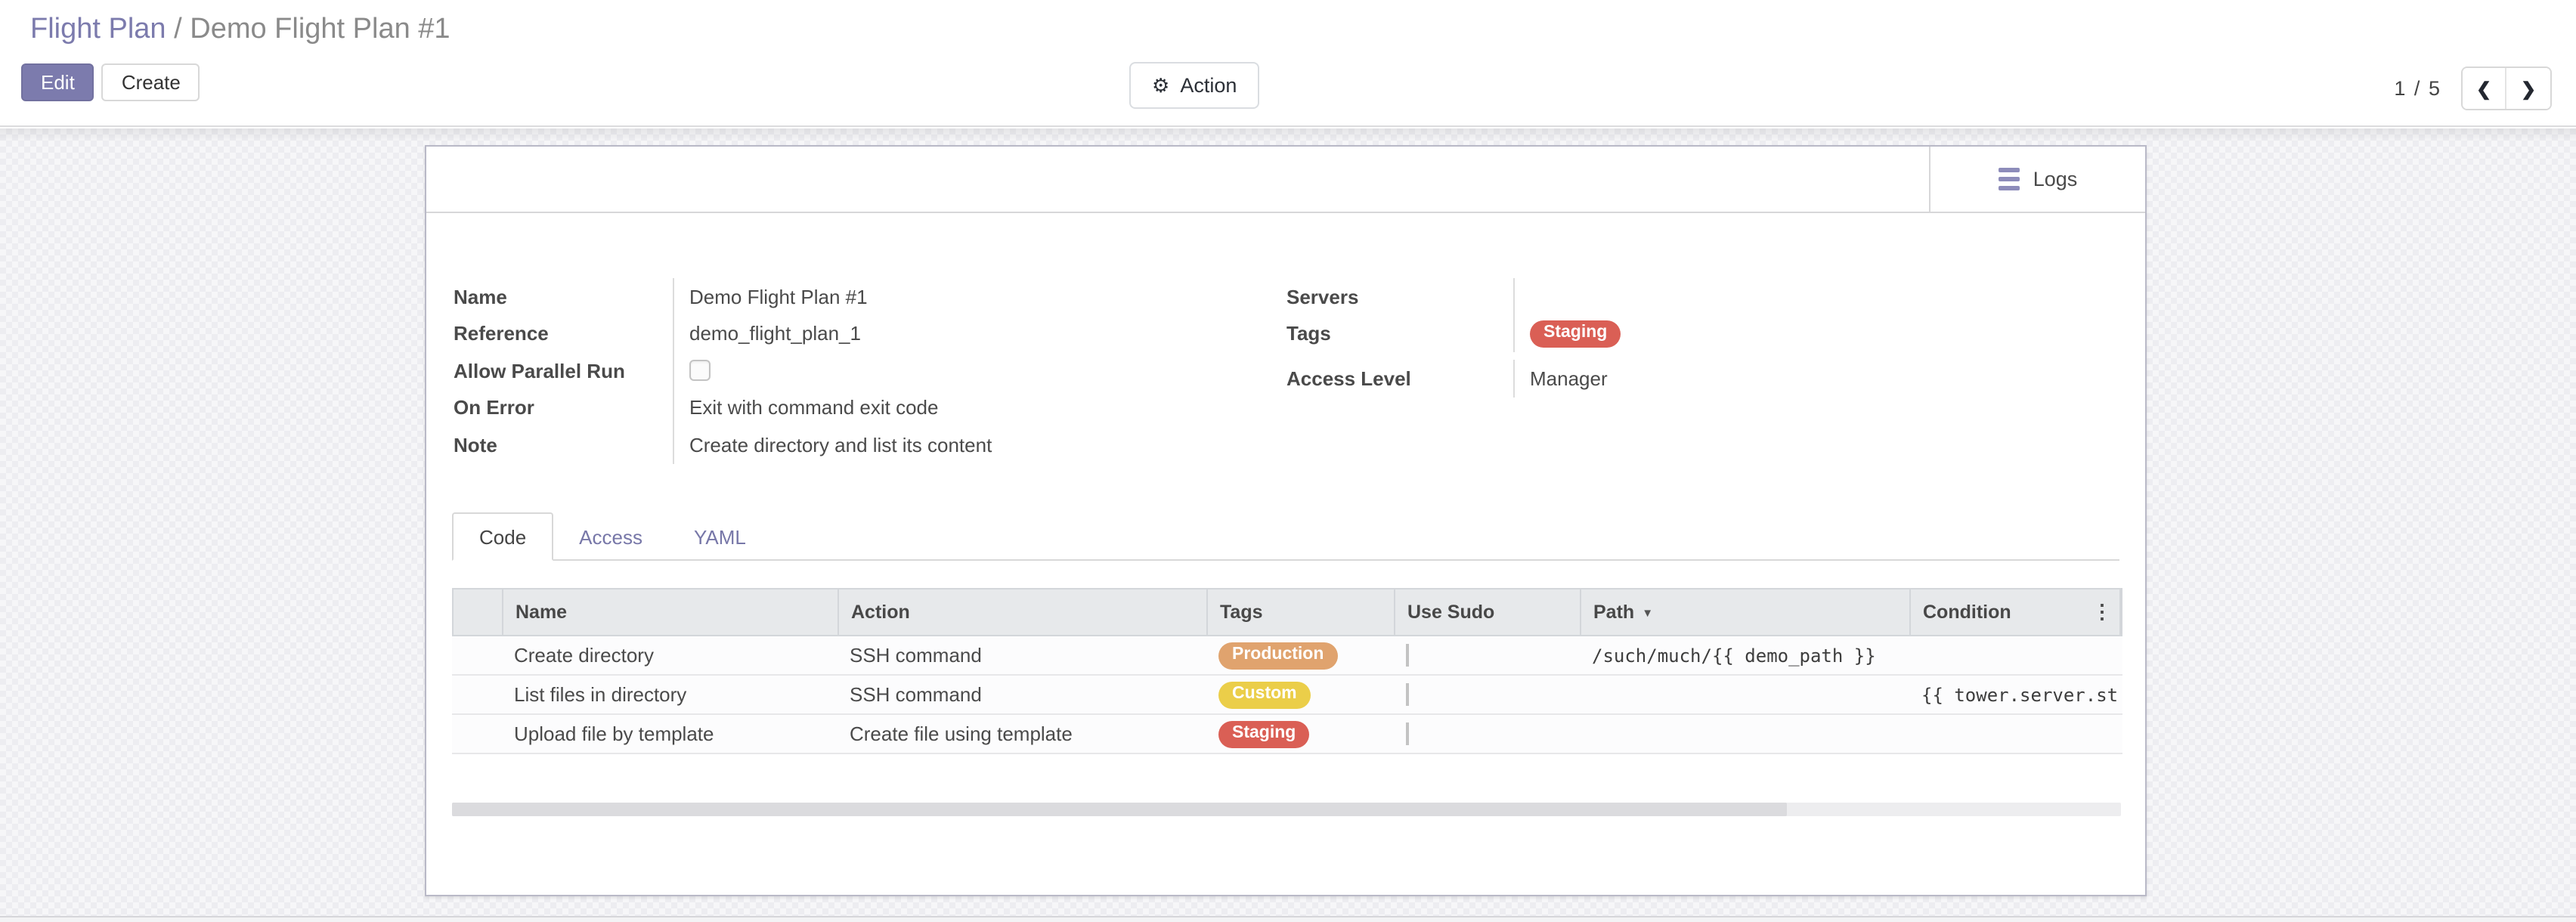  Describe the element at coordinates (501, 334) in the screenshot. I see `reference-label: Reference` at that location.